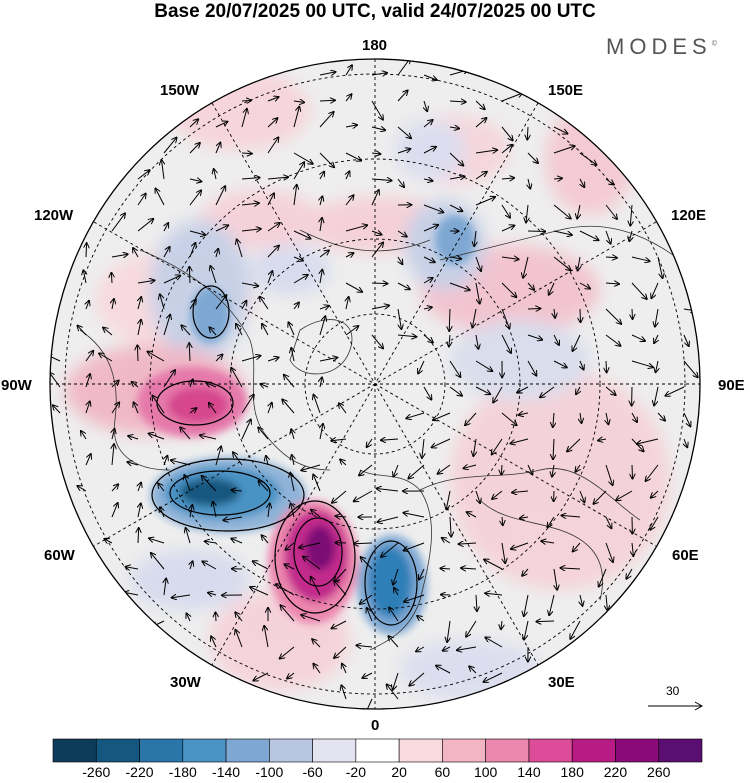 This screenshot has width=750, height=783. I want to click on colorbar-tick-label: -180, so click(182, 772).